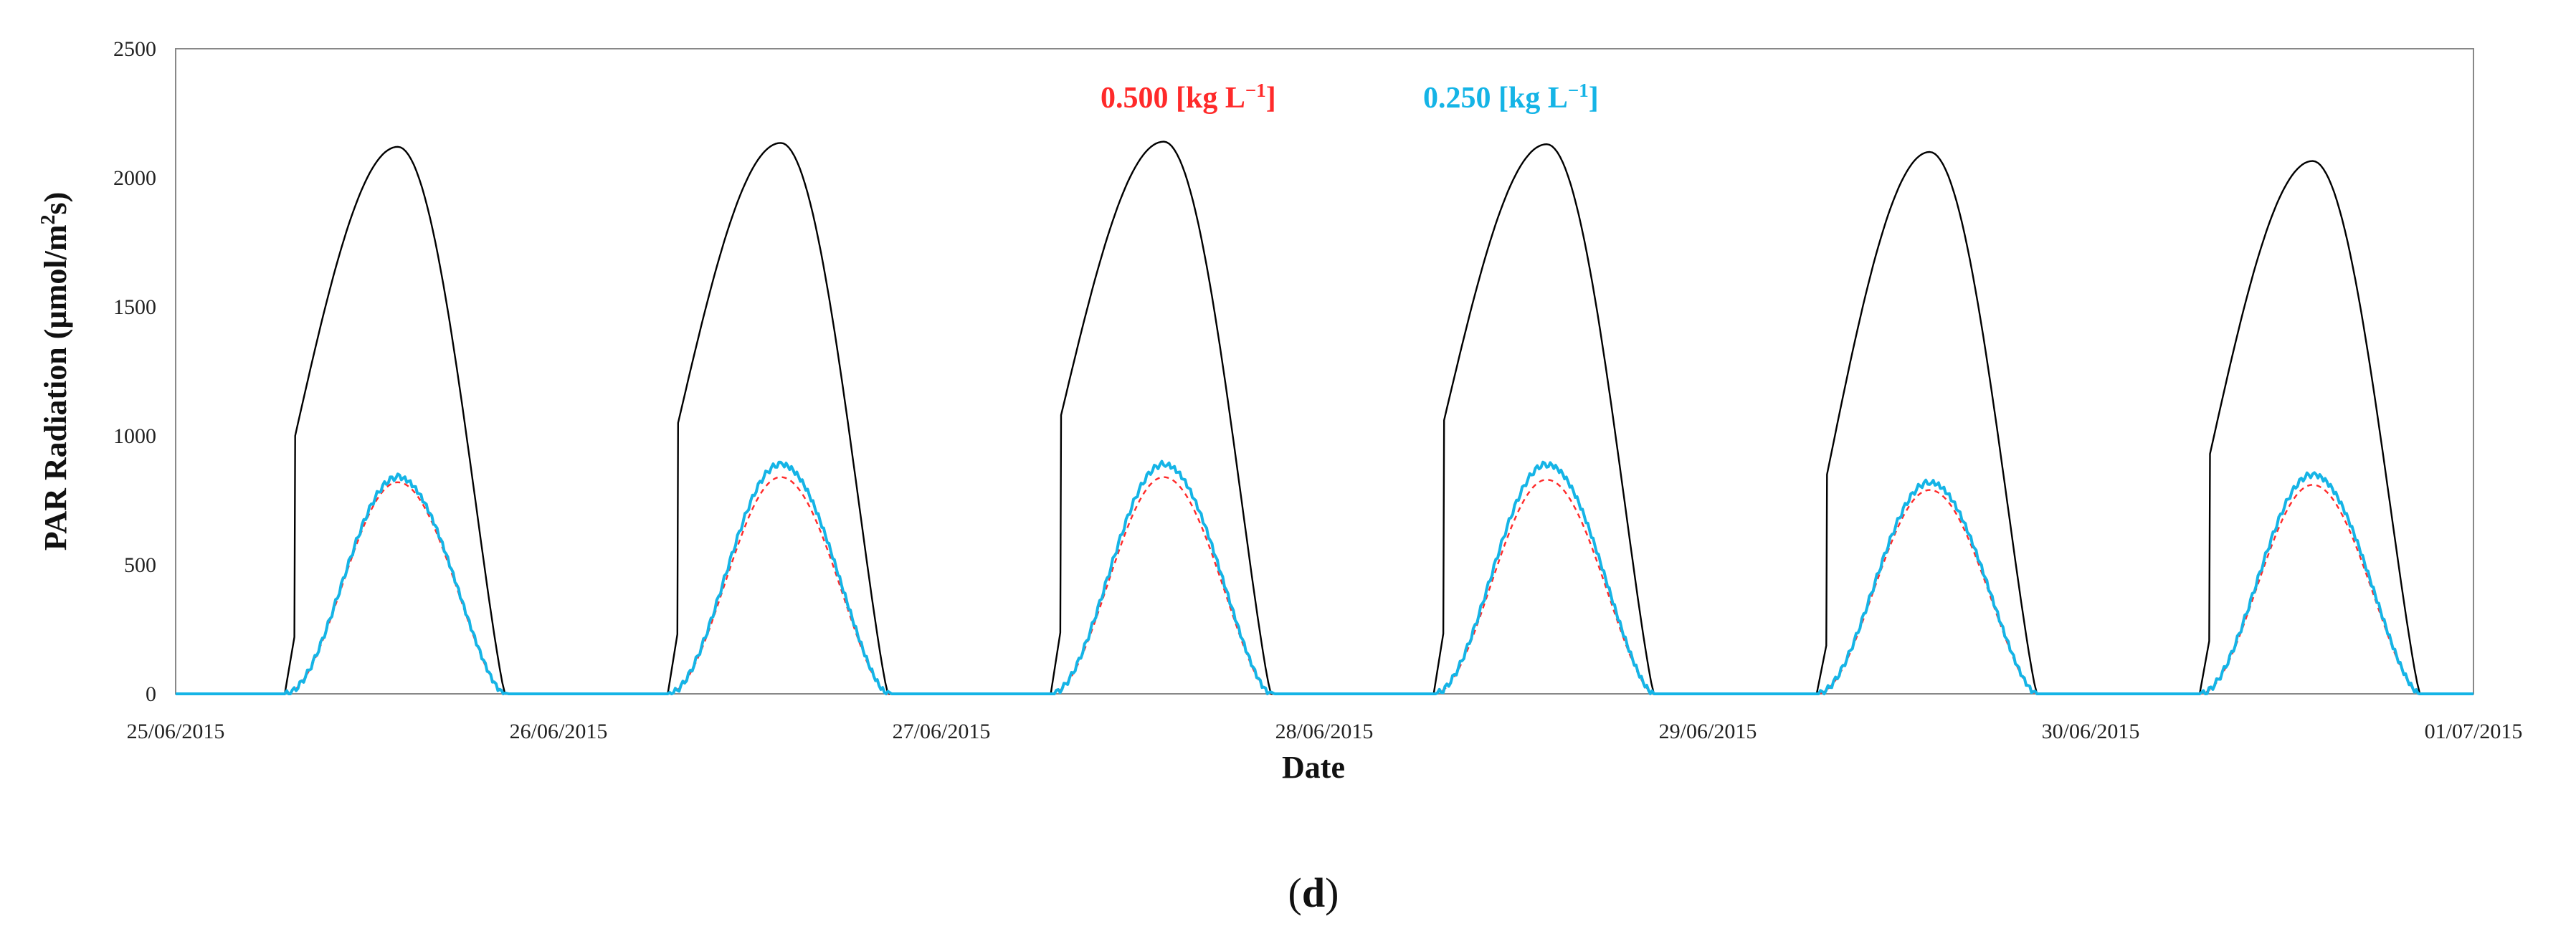 The image size is (2576, 944). I want to click on y-tick-label: 2500, so click(134, 49).